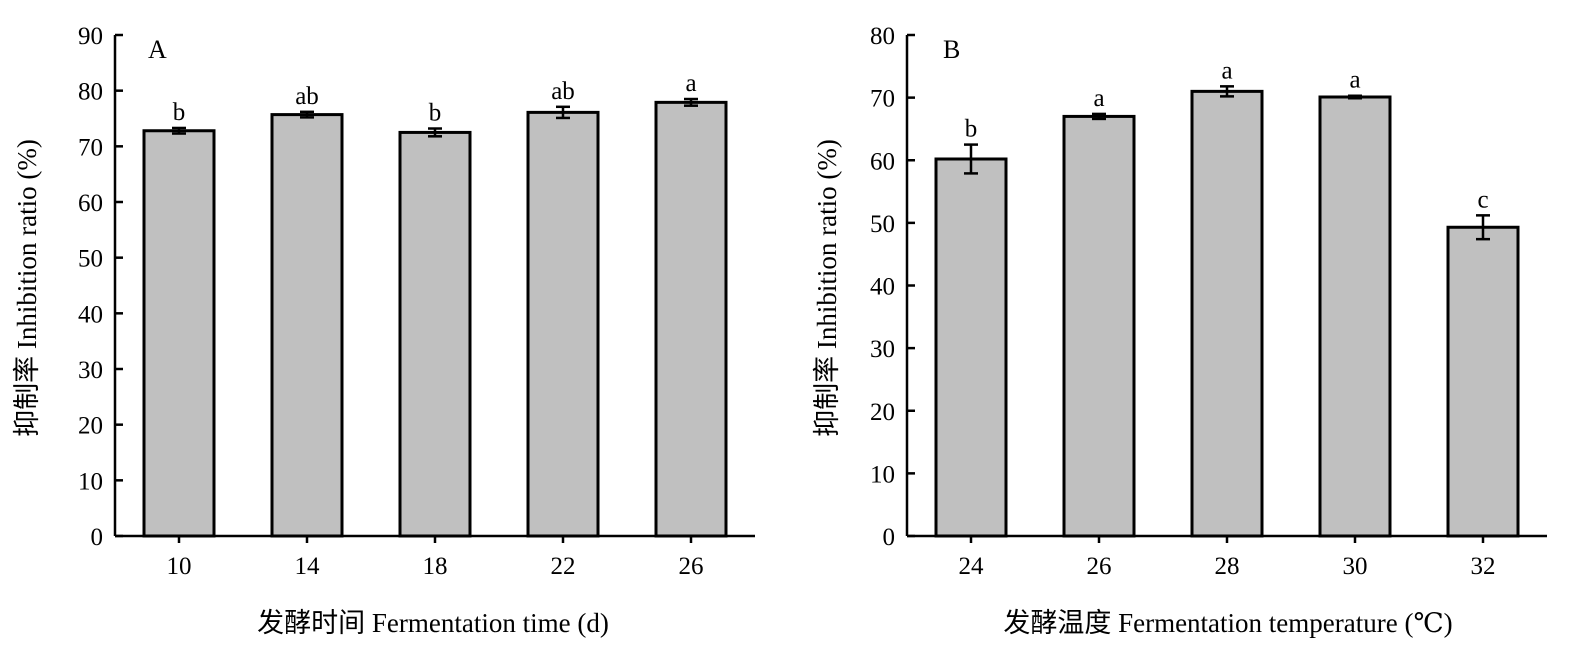 This screenshot has width=1582, height=662. I want to click on y-tick-label: 90, so click(90, 36).